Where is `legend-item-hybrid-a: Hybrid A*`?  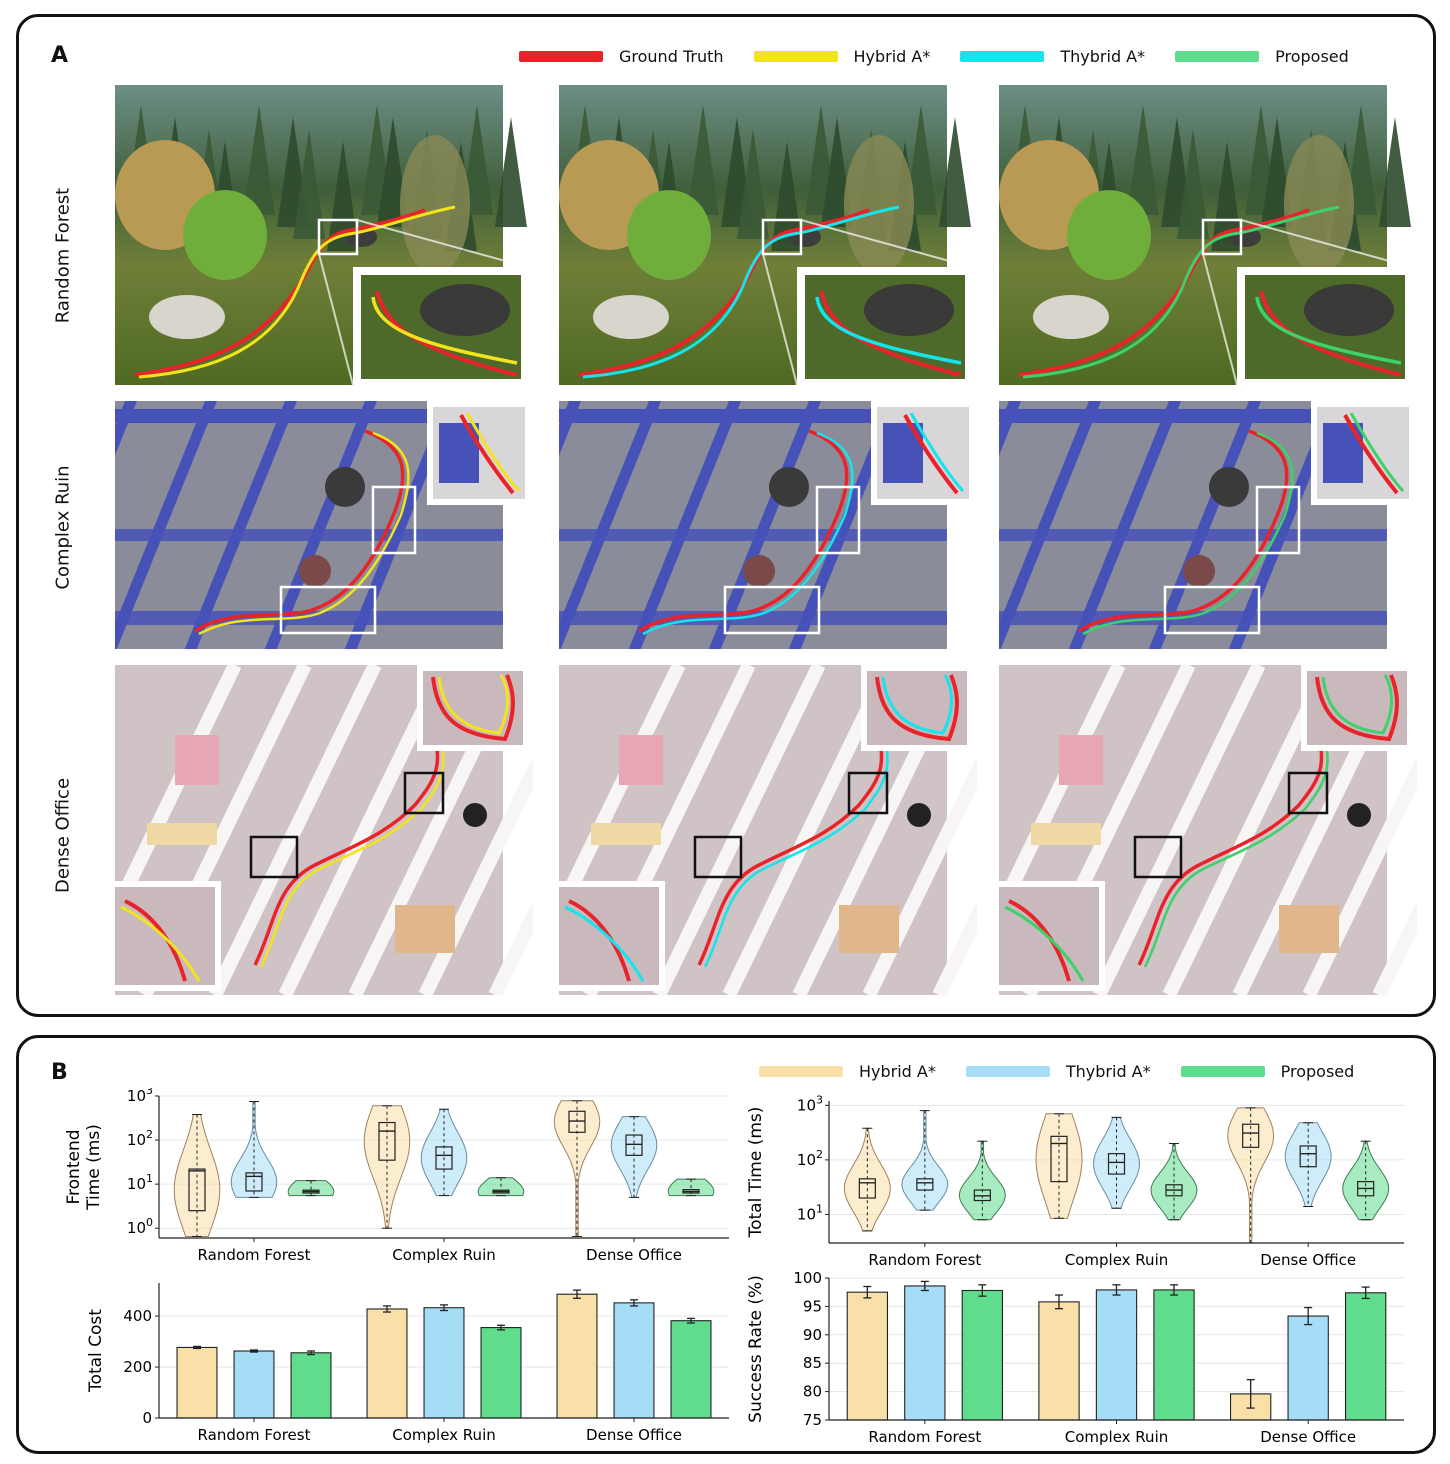
legend-item-hybrid-a: Hybrid A* is located at coordinates (842, 56).